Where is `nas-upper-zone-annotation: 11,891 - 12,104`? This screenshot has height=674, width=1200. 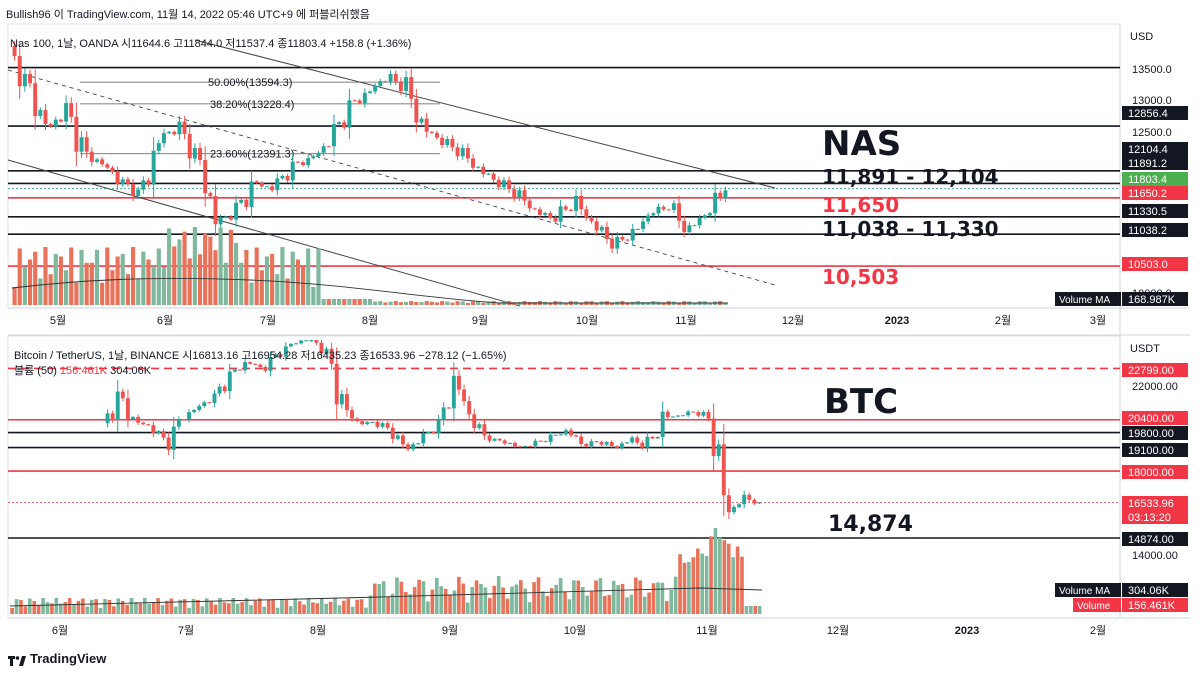
nas-upper-zone-annotation: 11,891 - 12,104 is located at coordinates (910, 177).